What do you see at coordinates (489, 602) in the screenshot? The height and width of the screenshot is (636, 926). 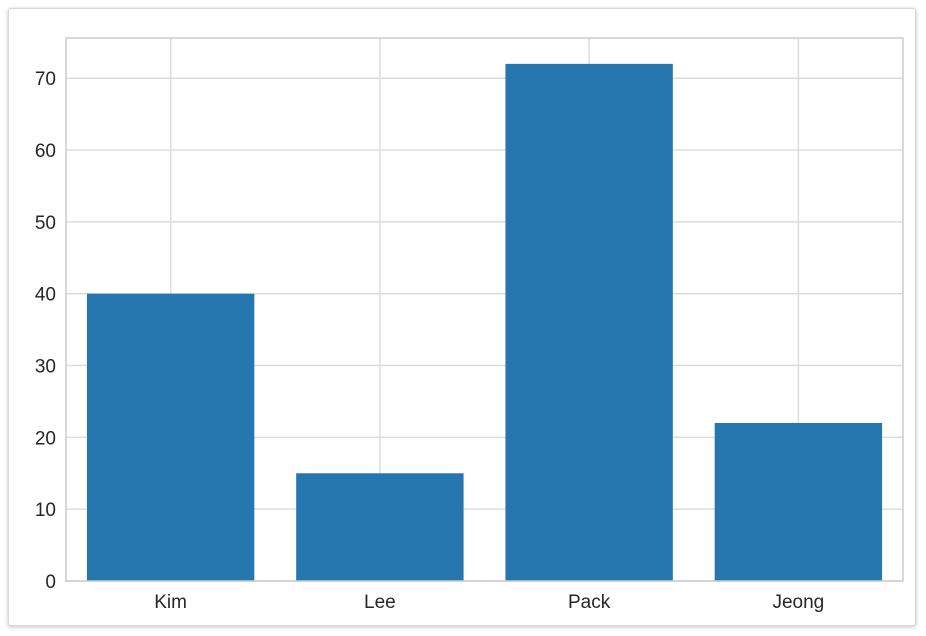 I see `x-axis-tick-labels: Kim Lee Pack Jeong` at bounding box center [489, 602].